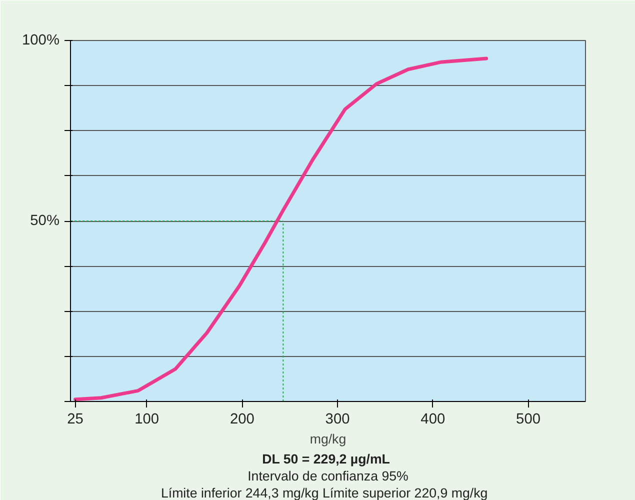 This screenshot has height=500, width=635. Describe the element at coordinates (75, 420) in the screenshot. I see `x-tick-label: 25` at that location.